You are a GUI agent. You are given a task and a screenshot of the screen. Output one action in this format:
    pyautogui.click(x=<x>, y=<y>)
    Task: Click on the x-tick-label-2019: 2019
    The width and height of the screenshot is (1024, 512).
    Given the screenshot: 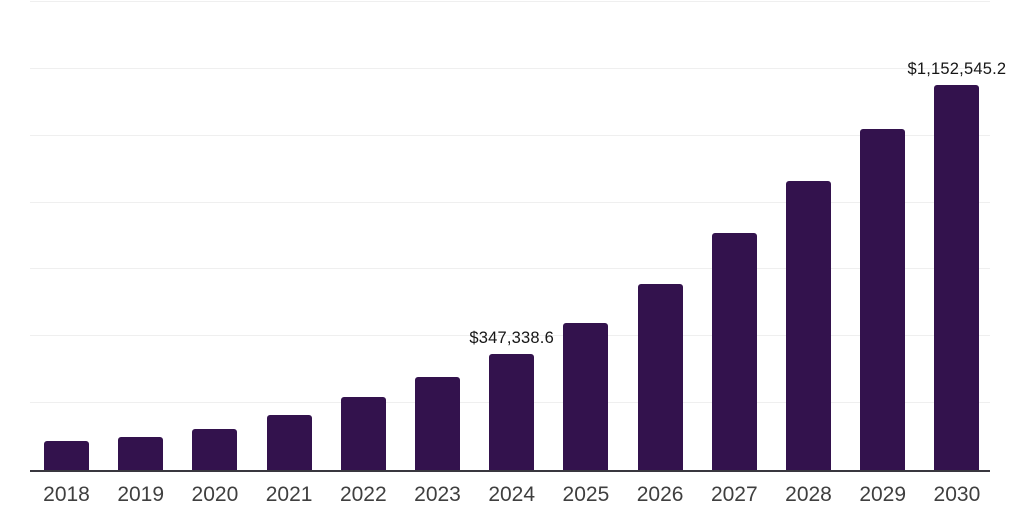 What is the action you would take?
    pyautogui.click(x=141, y=494)
    